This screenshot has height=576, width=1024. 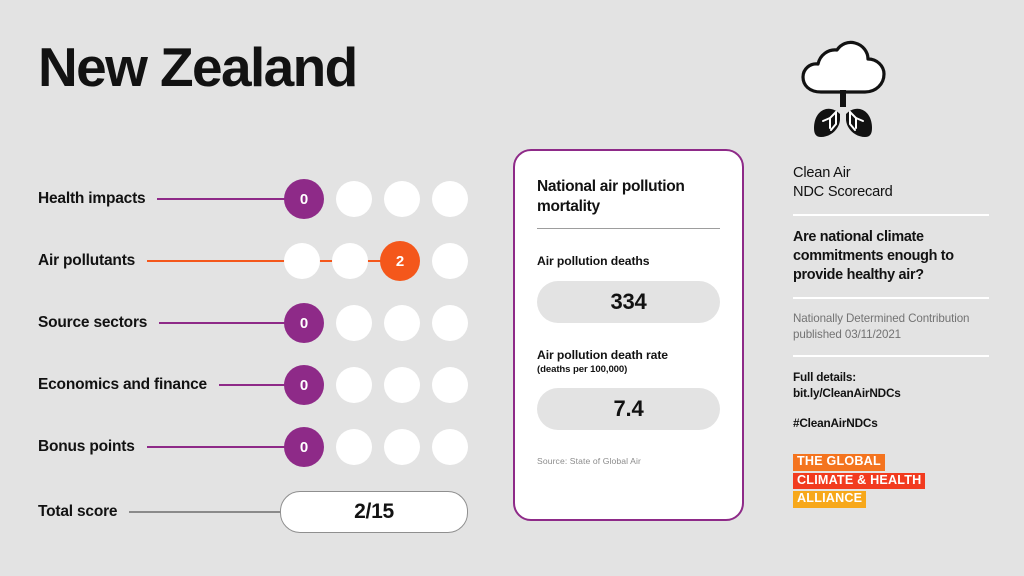 I want to click on card-source-note: Source: State of Global Air, so click(x=589, y=461).